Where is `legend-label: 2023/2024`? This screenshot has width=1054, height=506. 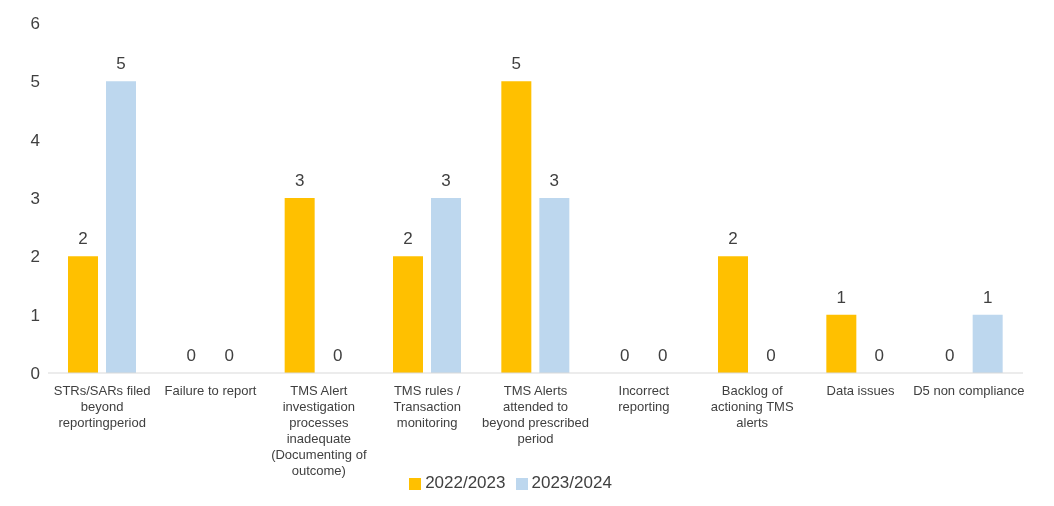 legend-label: 2023/2024 is located at coordinates (571, 482).